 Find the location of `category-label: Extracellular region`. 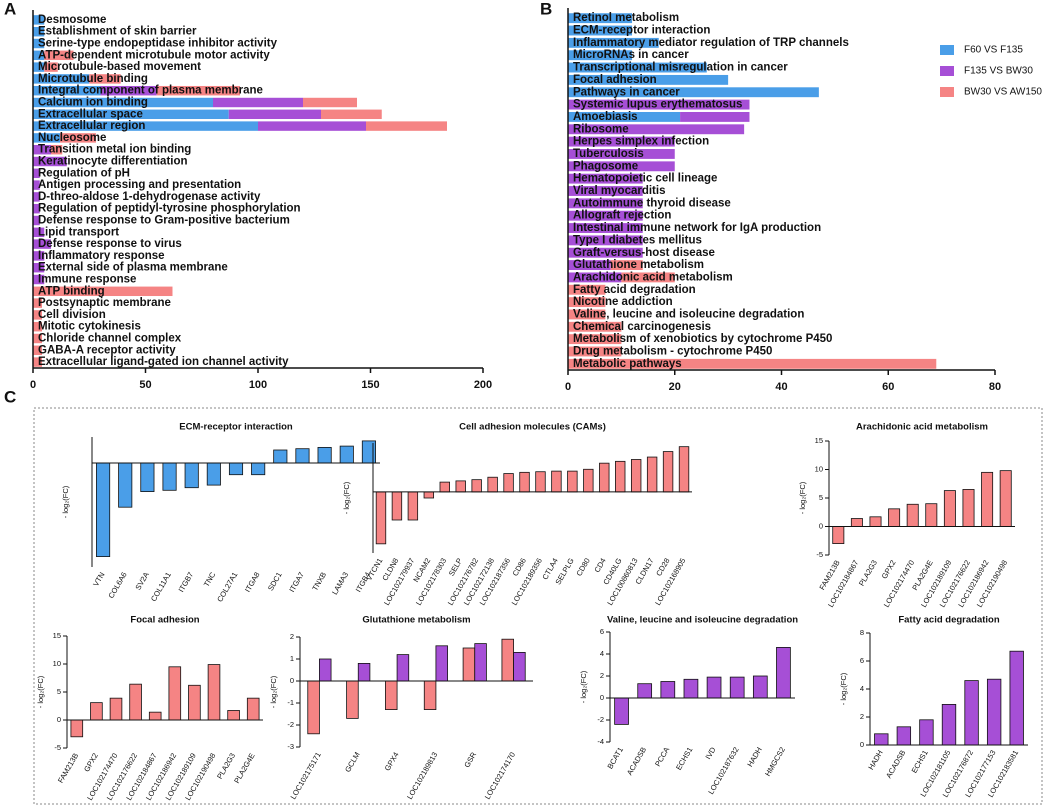

category-label: Extracellular region is located at coordinates (91, 126).